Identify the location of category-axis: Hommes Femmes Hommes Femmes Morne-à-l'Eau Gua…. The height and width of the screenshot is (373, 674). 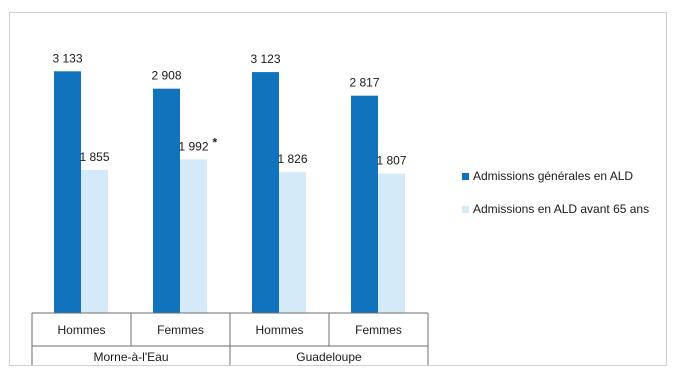
(230, 338).